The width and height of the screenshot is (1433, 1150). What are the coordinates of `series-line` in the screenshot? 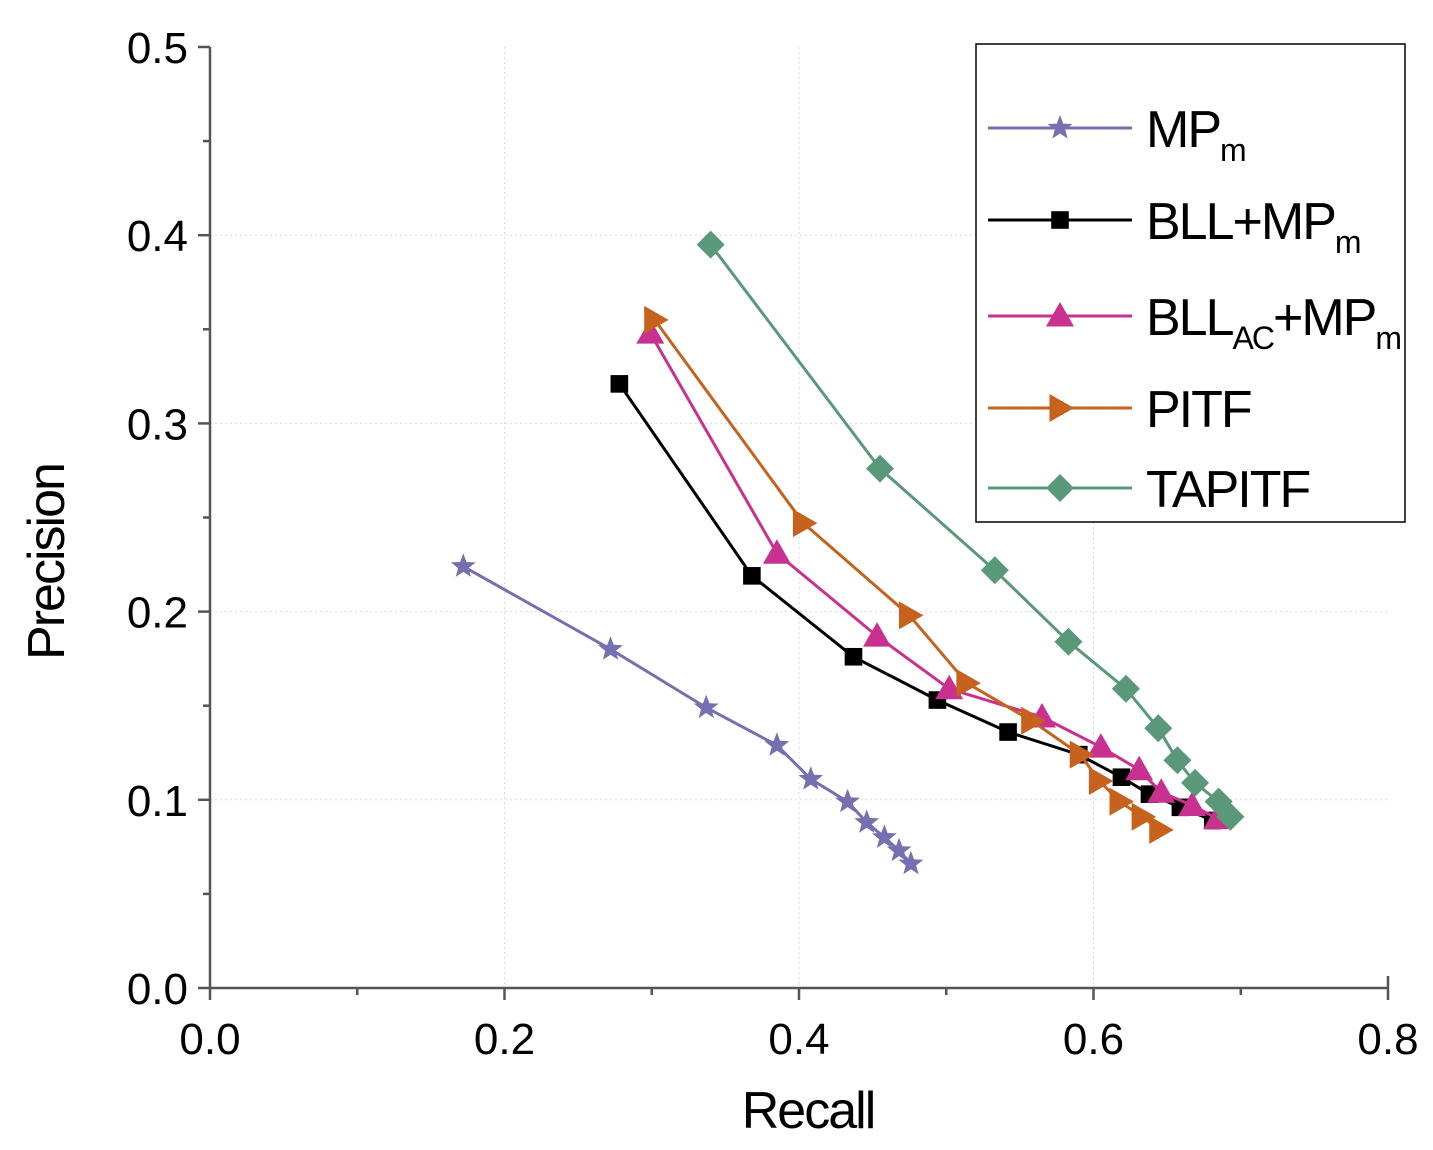 It's located at (687, 715).